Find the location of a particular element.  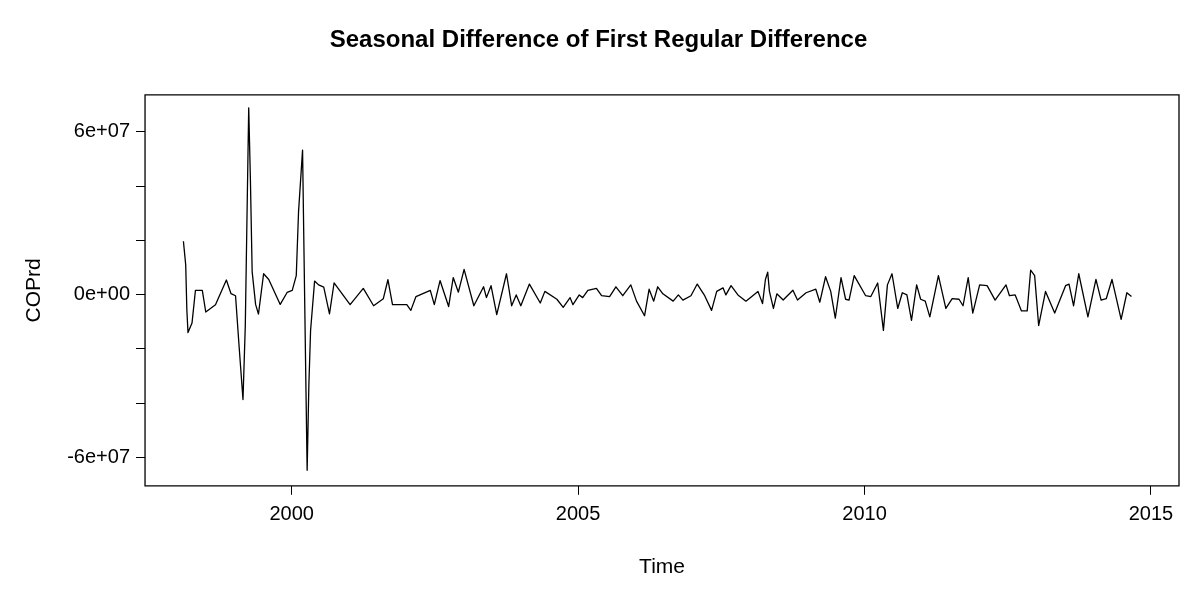

x-axis-title: Time is located at coordinates (662, 566).